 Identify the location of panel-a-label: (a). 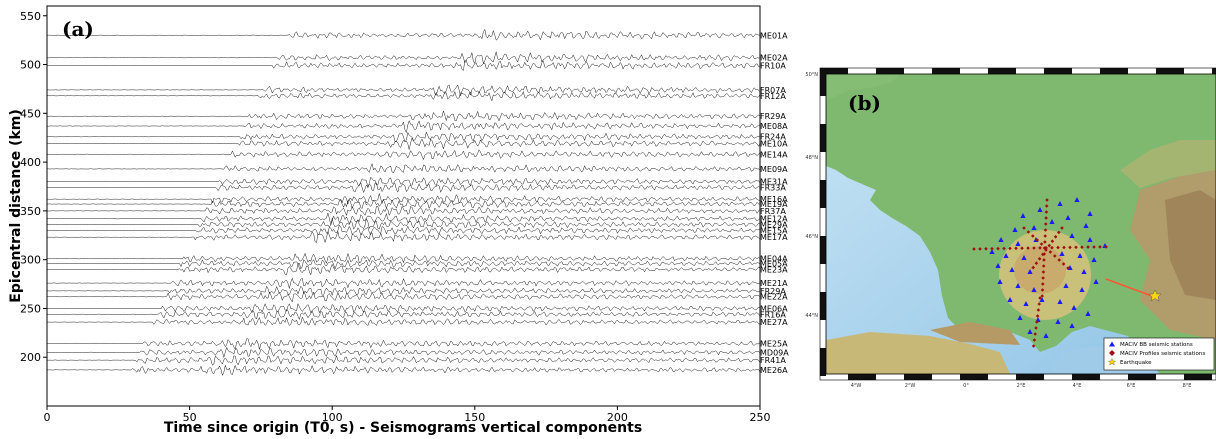
(78, 29).